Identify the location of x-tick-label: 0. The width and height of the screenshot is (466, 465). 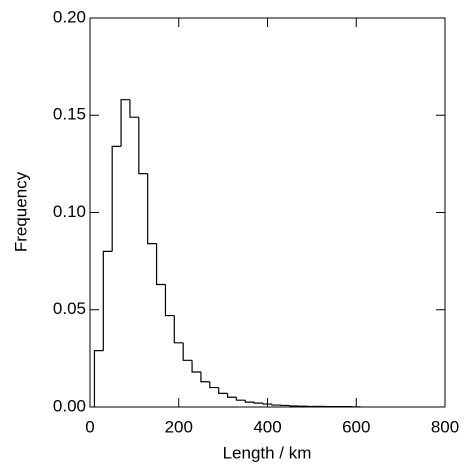
(89, 426).